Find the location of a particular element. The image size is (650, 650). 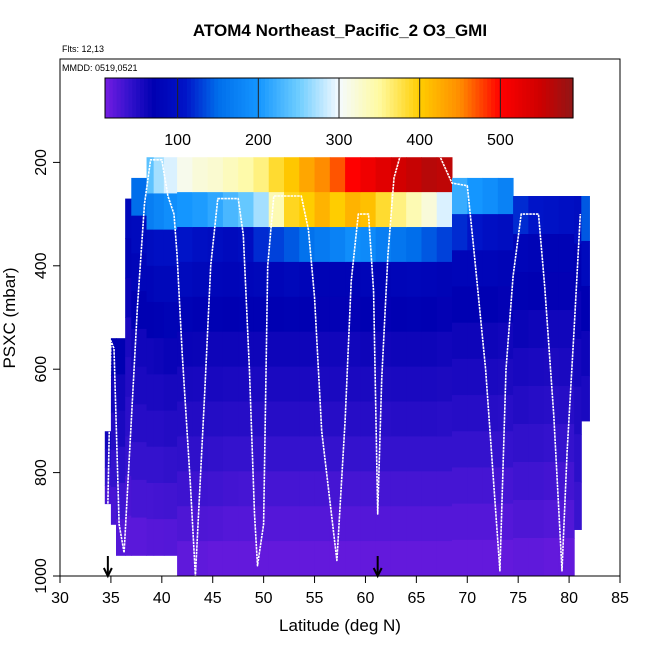

x-tick-label: 65 is located at coordinates (416, 598).